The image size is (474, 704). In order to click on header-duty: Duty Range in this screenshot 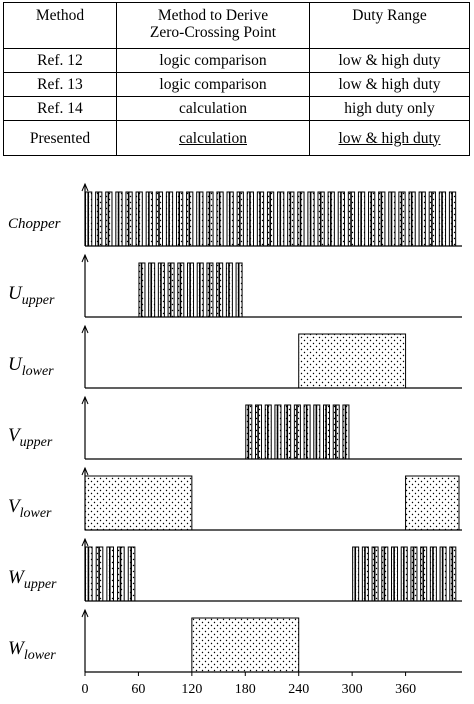, I will do `click(389, 25)`.